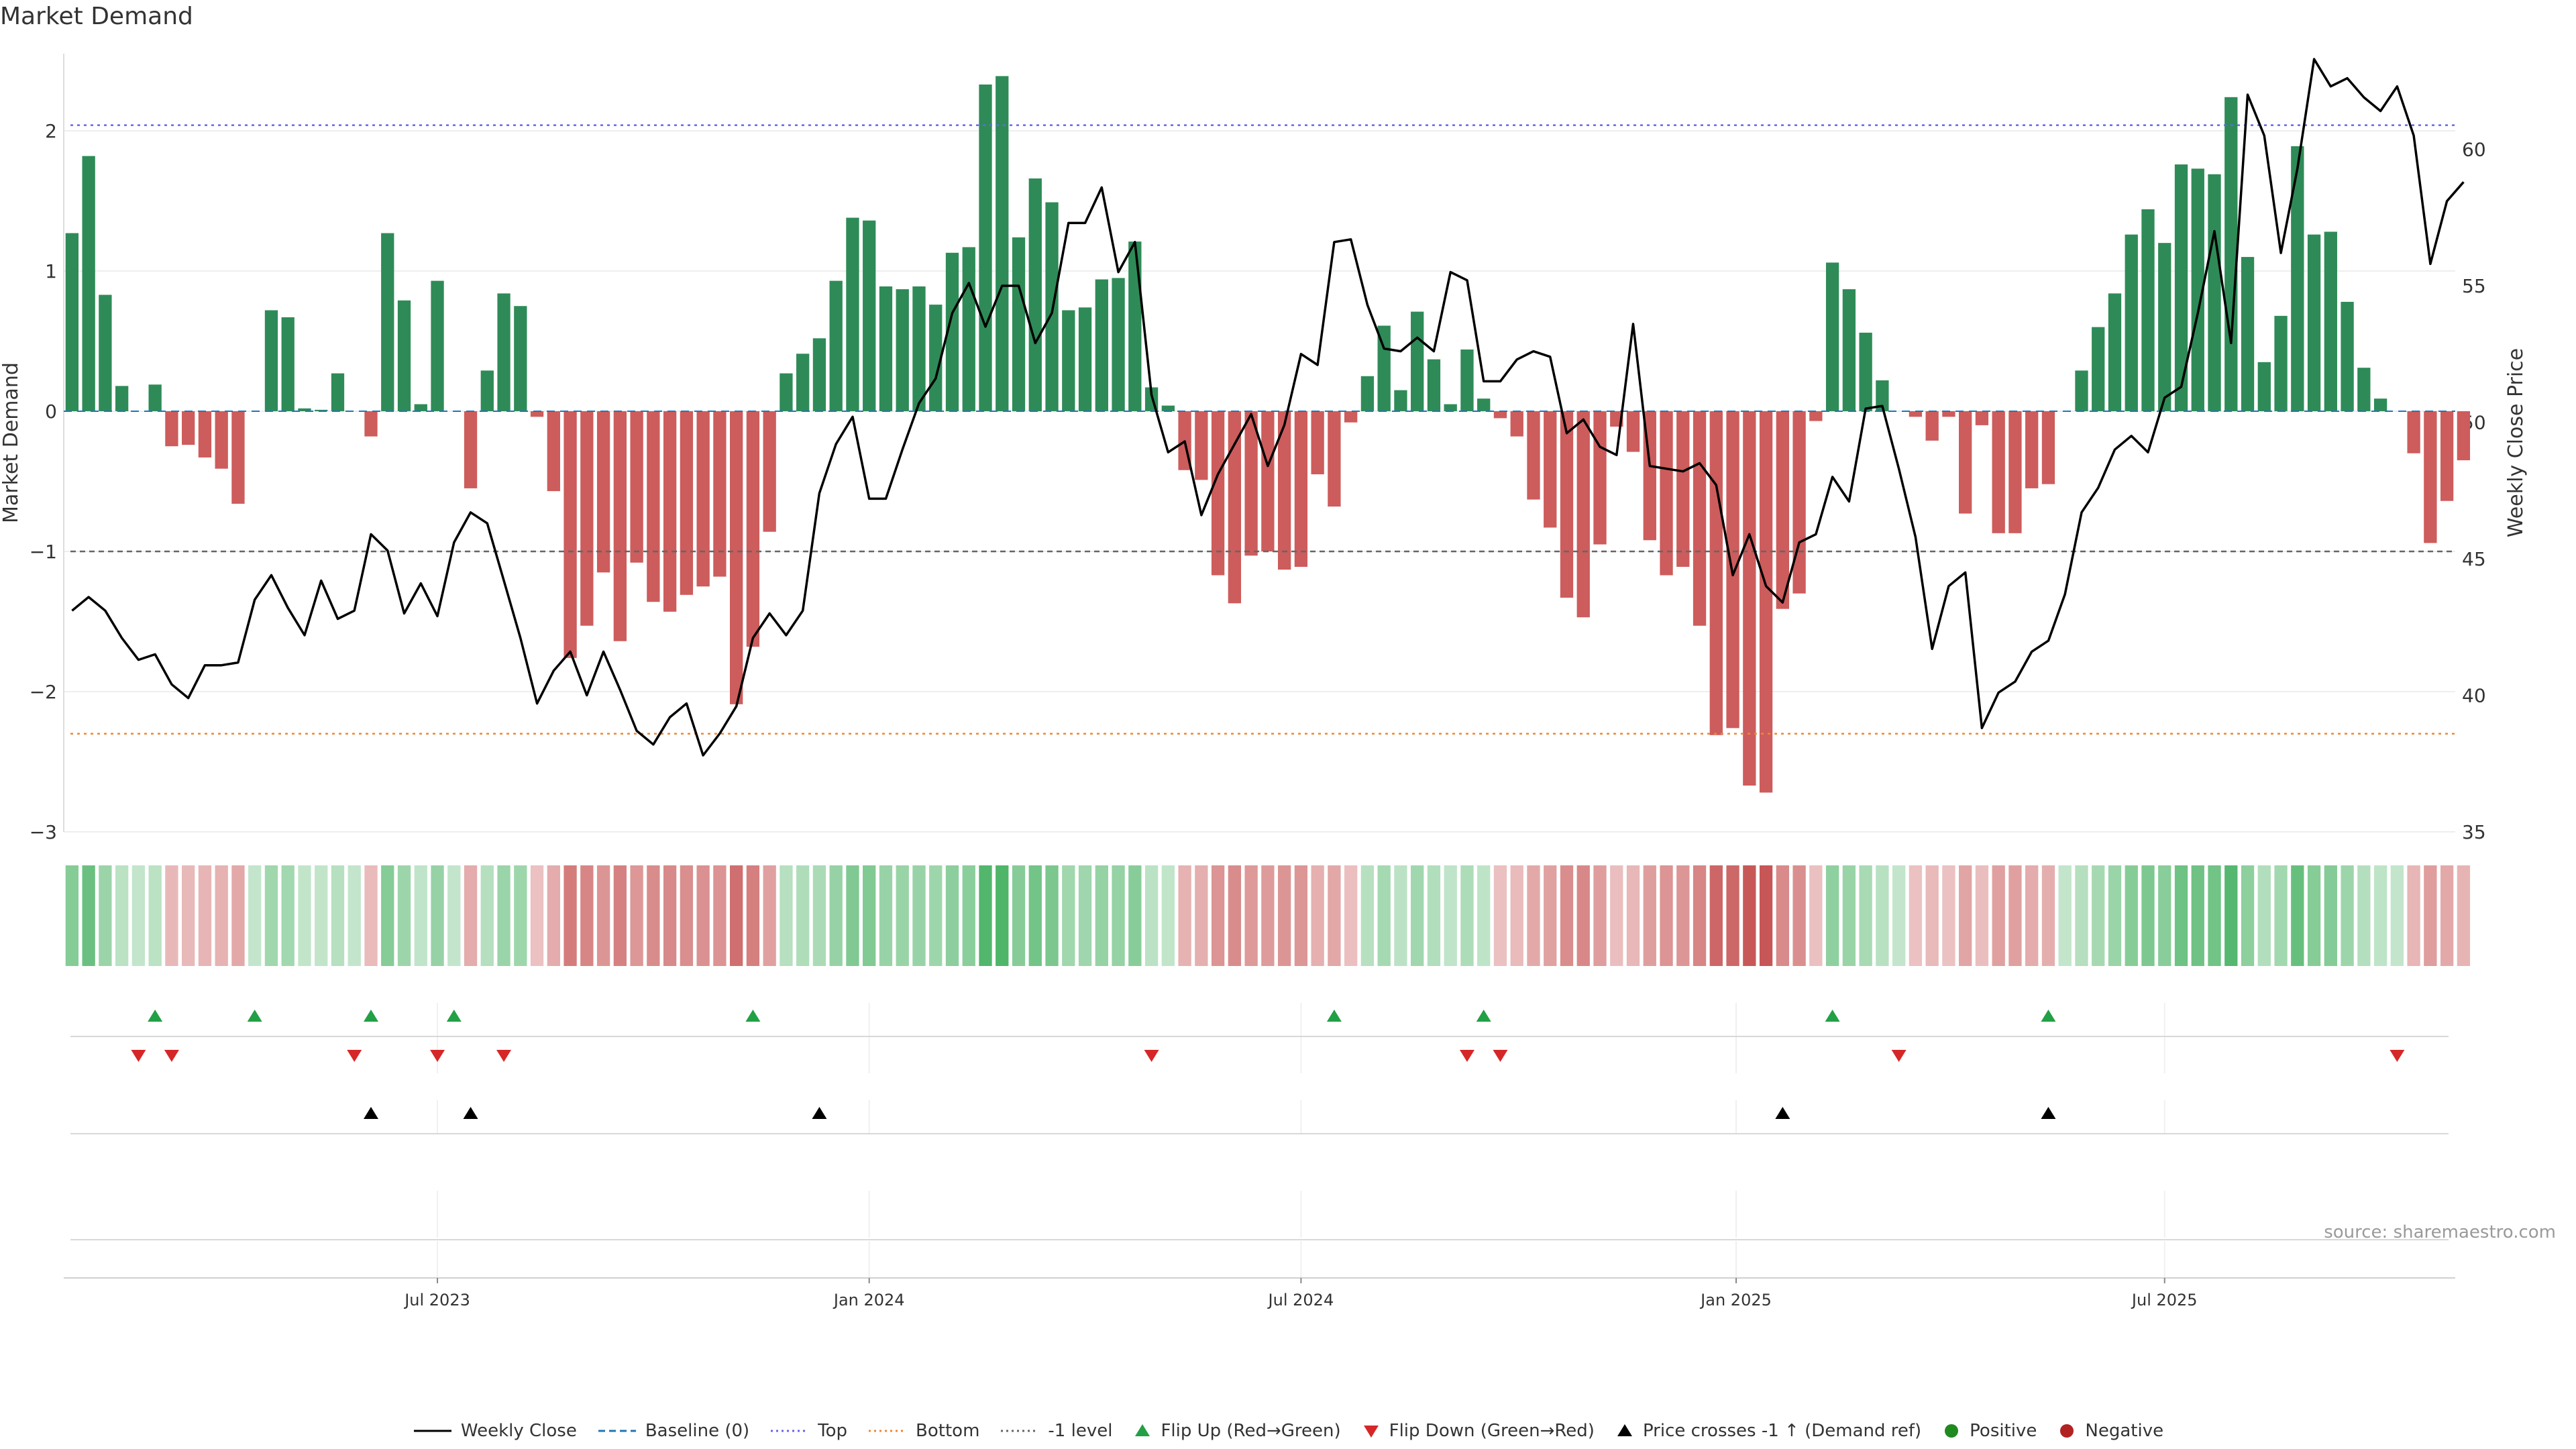 The height and width of the screenshot is (1449, 2576). What do you see at coordinates (495, 1431) in the screenshot?
I see `legend-item-weekly-close: Weekly Close` at bounding box center [495, 1431].